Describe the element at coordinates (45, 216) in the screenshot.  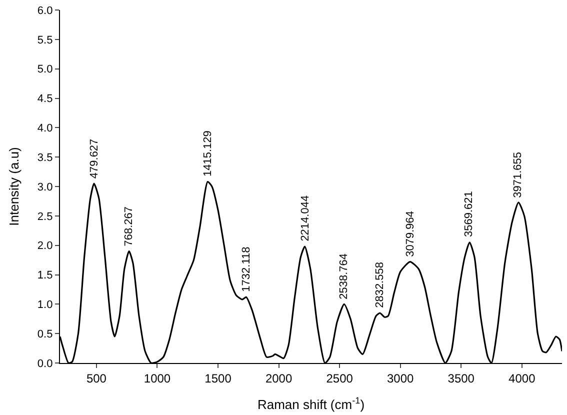
I see `y-tick-label: 2.5` at that location.